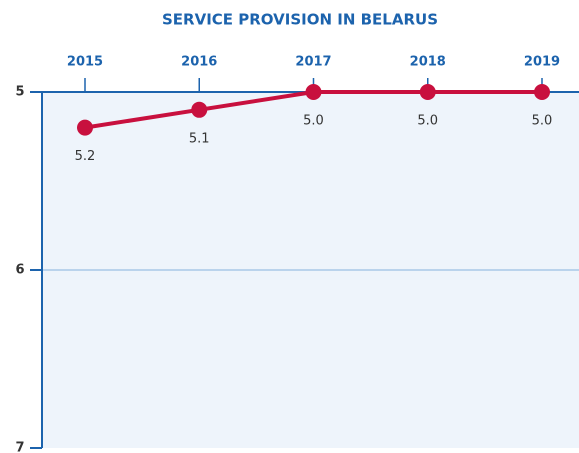 This screenshot has width=579, height=453. I want to click on x-tick-label: 2017, so click(313, 62).